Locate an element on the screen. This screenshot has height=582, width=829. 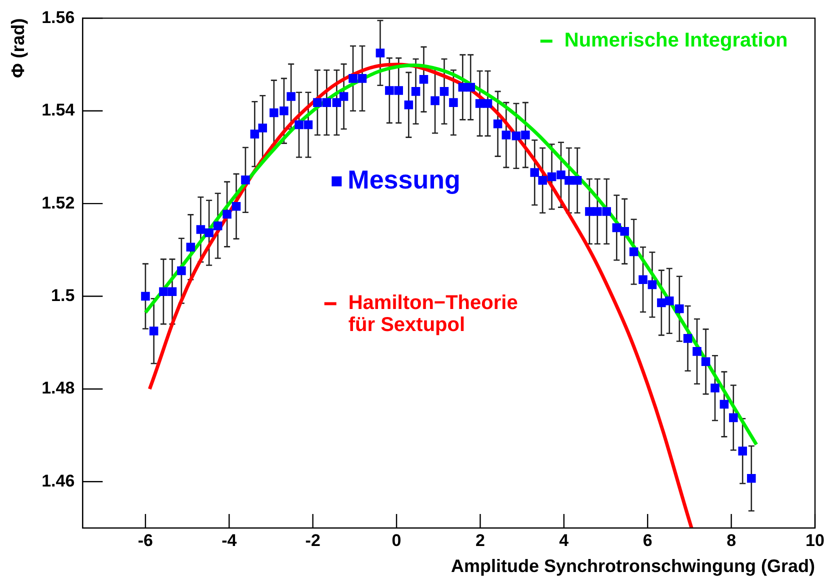
legend-label: Numerische Integration is located at coordinates (676, 41).